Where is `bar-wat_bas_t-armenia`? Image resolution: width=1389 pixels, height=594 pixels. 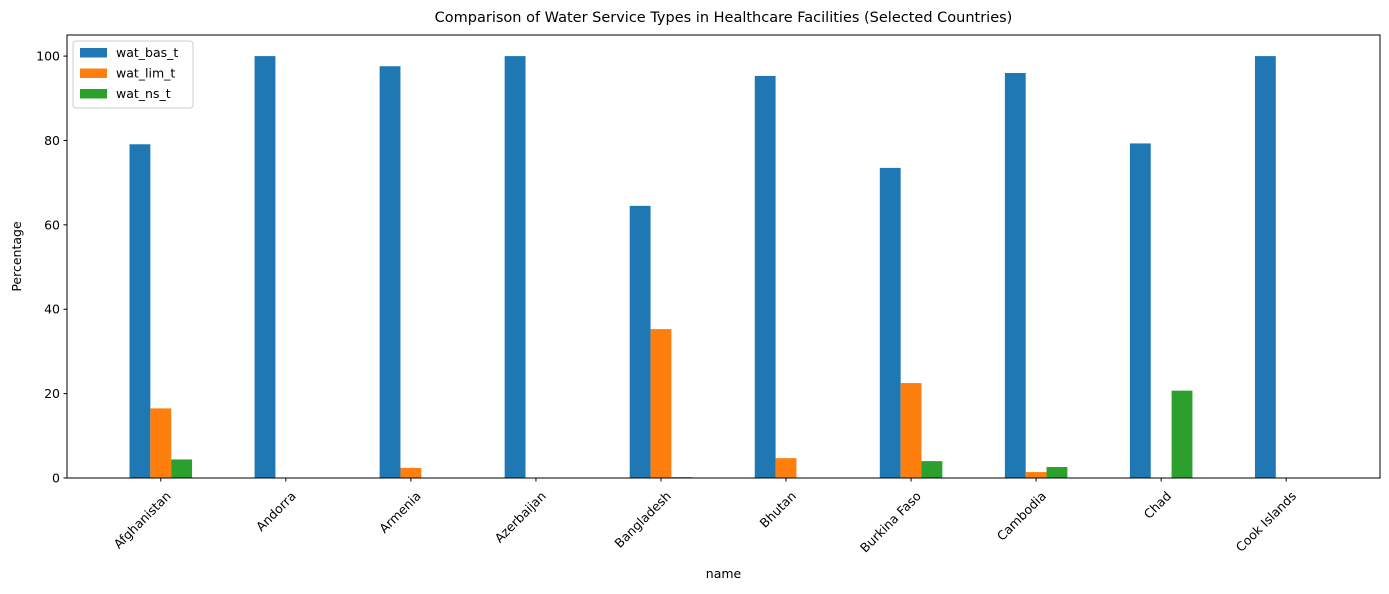 bar-wat_bas_t-armenia is located at coordinates (390, 272).